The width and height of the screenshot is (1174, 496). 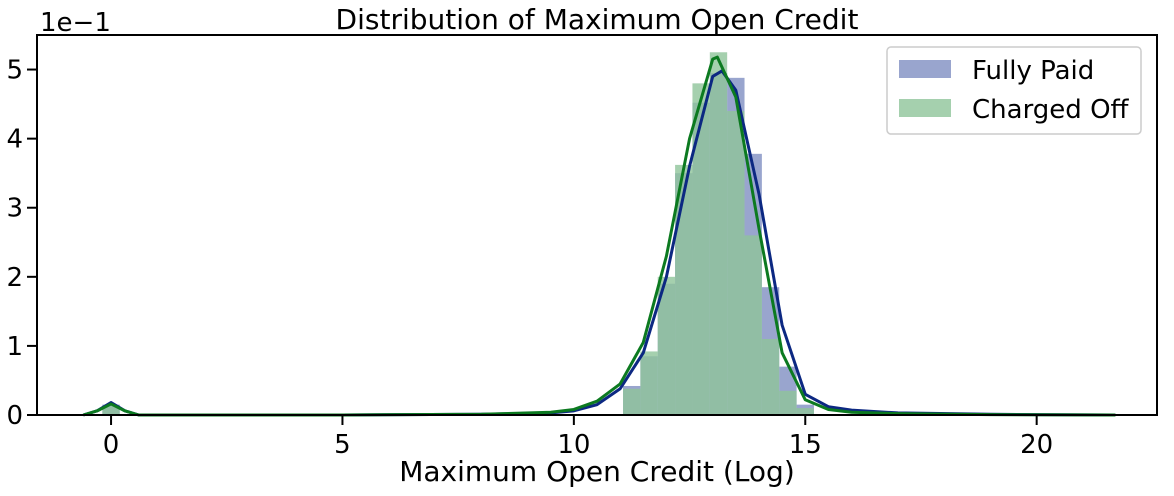 I want to click on y-tick-label: 3, so click(x=14, y=209).